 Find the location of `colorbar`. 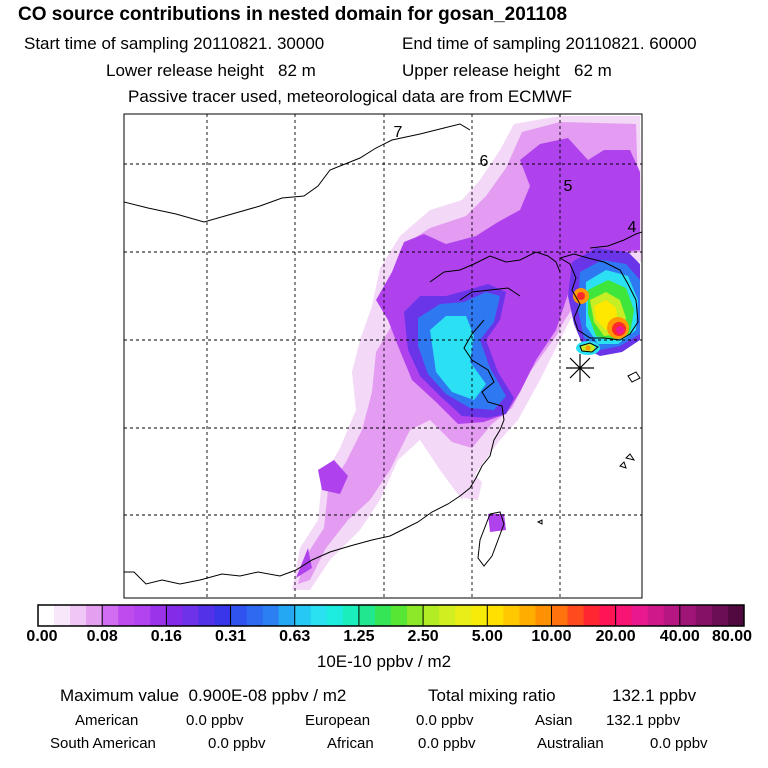

colorbar is located at coordinates (391, 615).